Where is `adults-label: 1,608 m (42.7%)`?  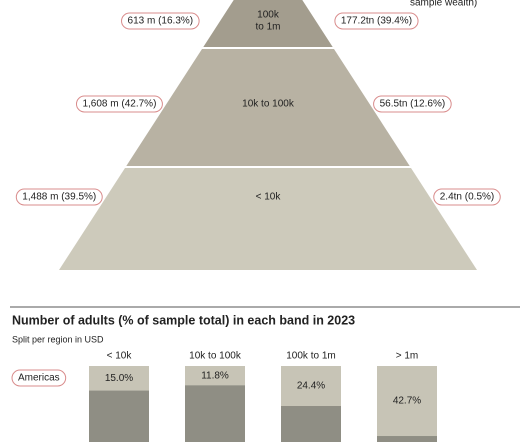 adults-label: 1,608 m (42.7%) is located at coordinates (119, 104).